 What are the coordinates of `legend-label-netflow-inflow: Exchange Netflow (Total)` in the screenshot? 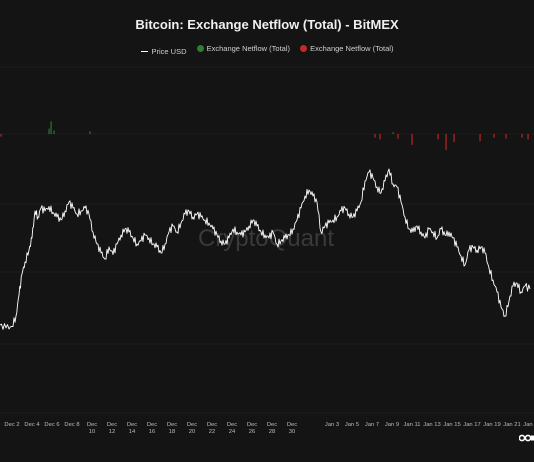 It's located at (248, 48).